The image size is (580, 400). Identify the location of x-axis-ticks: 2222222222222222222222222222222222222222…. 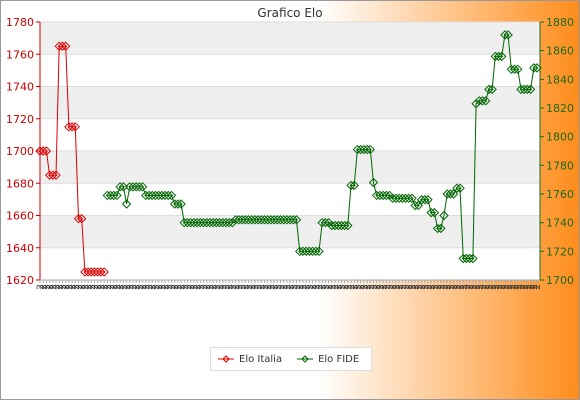
(289, 285).